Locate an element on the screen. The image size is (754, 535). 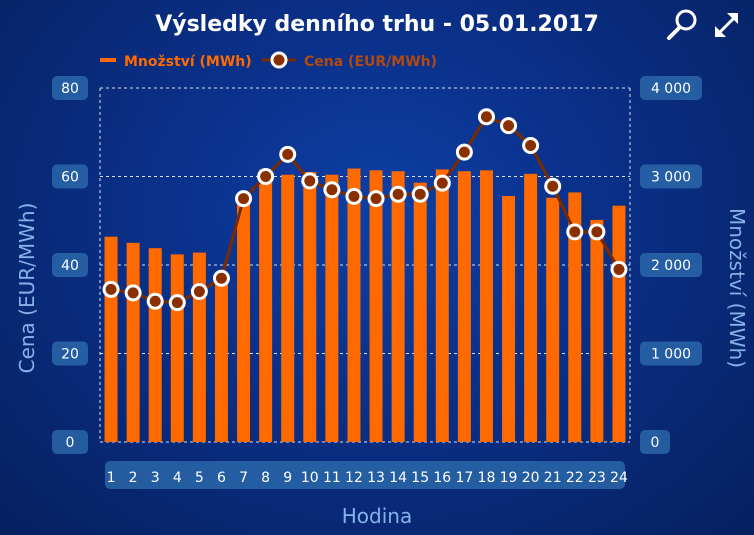
x-tick-label: 20 is located at coordinates (531, 478).